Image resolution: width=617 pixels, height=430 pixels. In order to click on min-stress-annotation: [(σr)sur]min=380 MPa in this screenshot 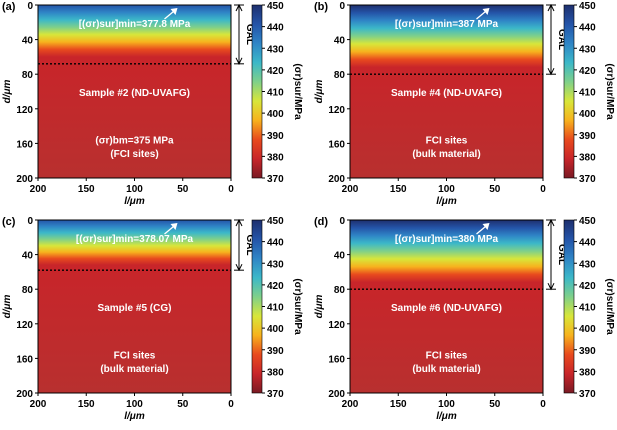, I will do `click(447, 239)`.